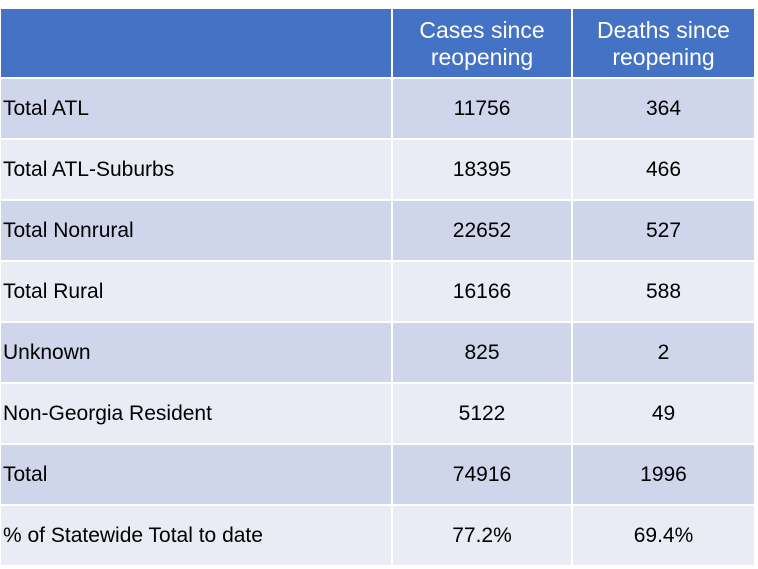  What do you see at coordinates (663, 414) in the screenshot?
I see `row-deaths: 49` at bounding box center [663, 414].